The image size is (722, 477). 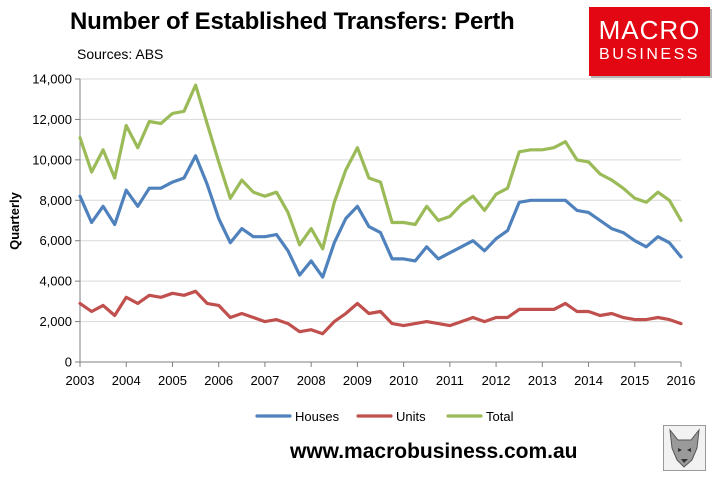 What do you see at coordinates (52, 79) in the screenshot?
I see `y-tick-label: 14,000` at bounding box center [52, 79].